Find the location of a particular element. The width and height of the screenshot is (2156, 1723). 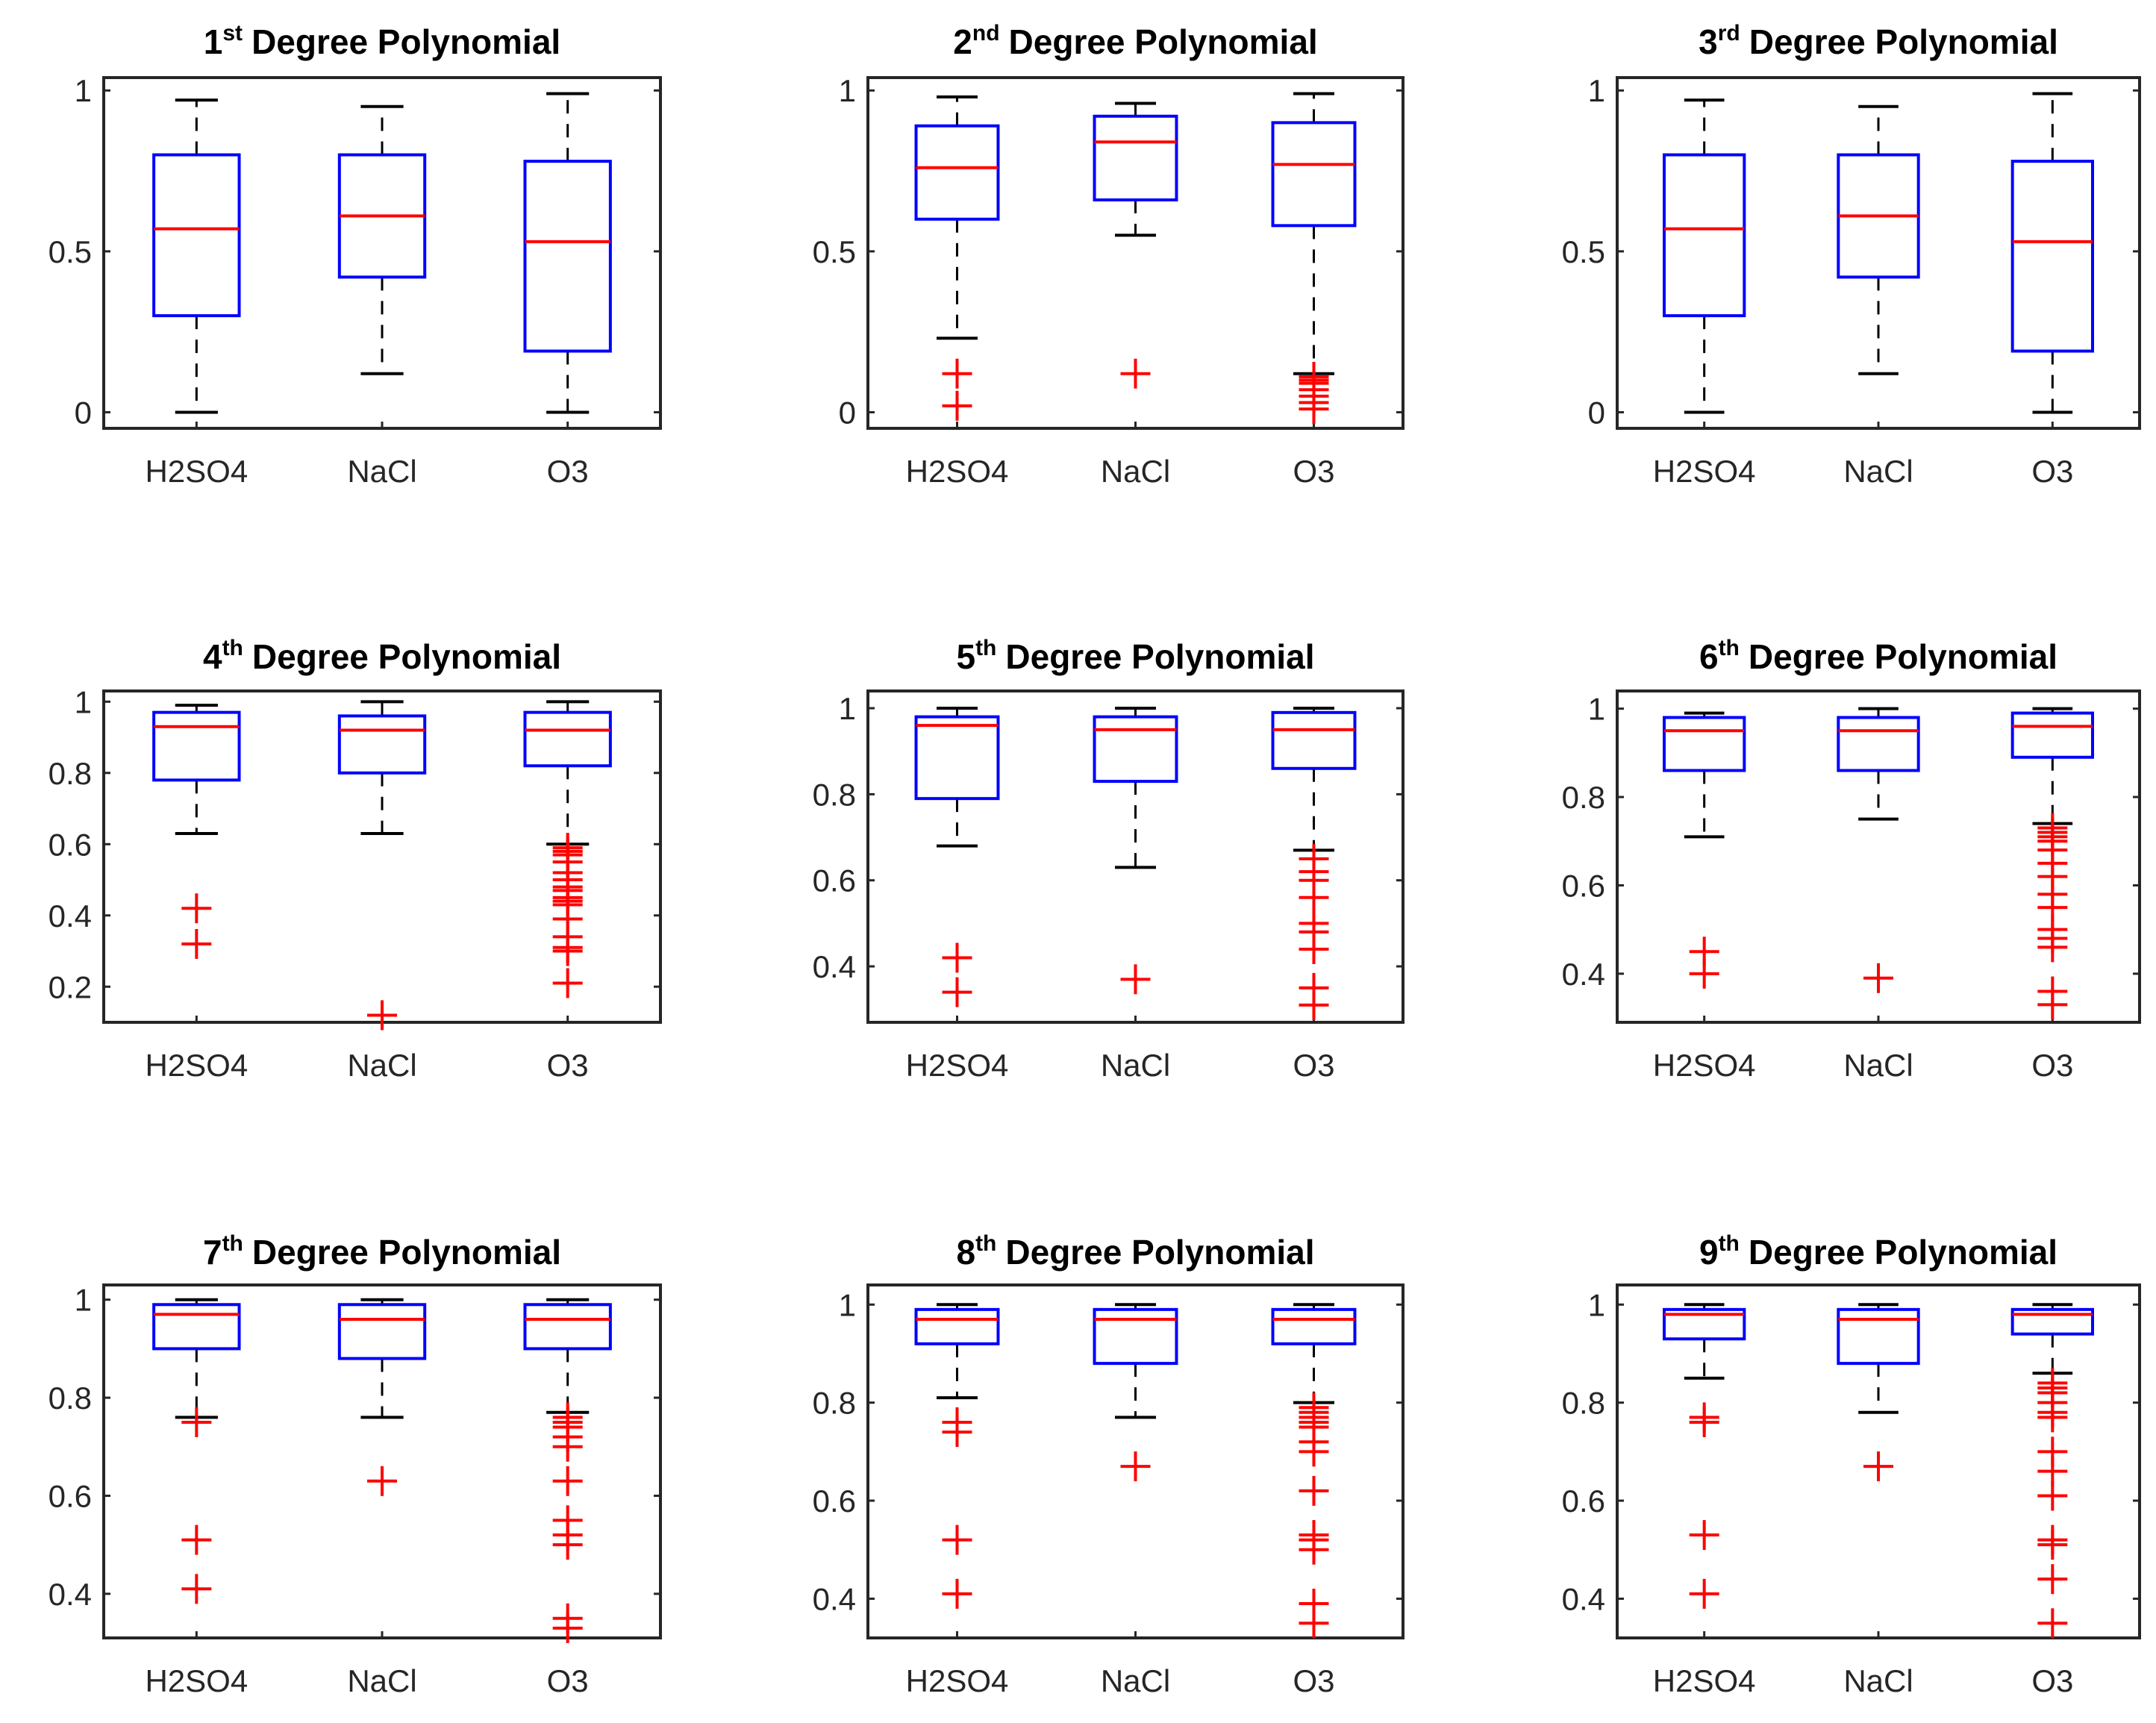

title-number: 2 is located at coordinates (962, 41).